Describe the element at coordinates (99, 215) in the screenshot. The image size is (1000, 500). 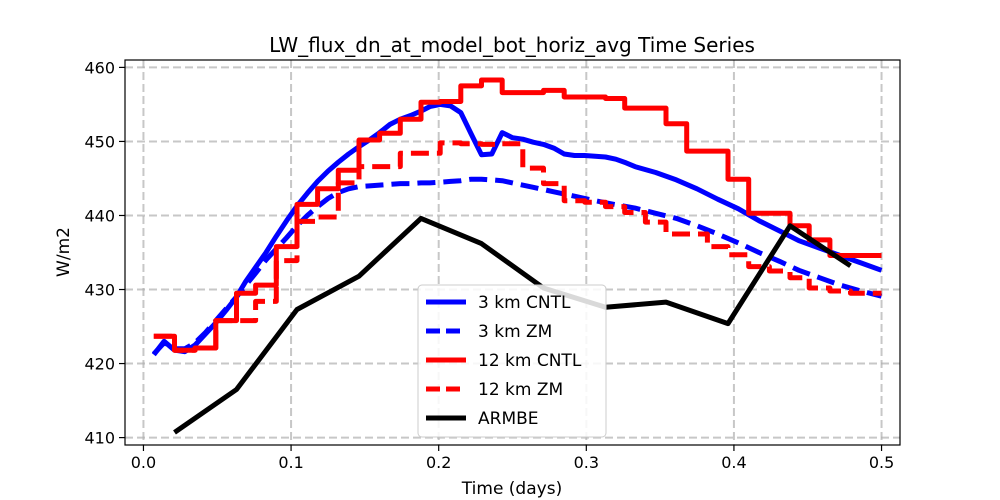
I see `y-tick-label: 440` at that location.